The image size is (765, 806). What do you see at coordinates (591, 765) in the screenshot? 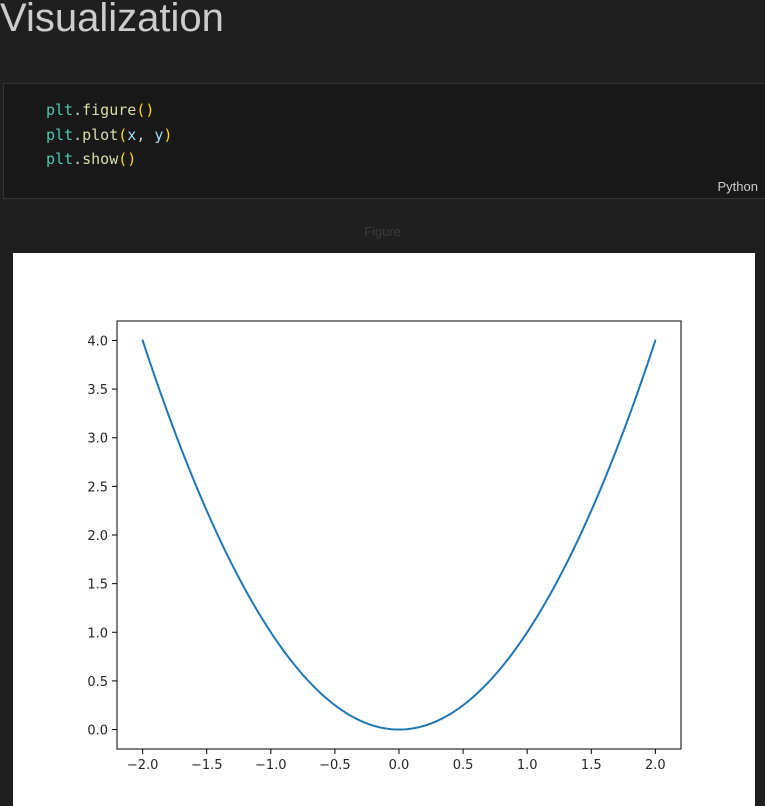
I see `x-tick-label: 1.5` at bounding box center [591, 765].